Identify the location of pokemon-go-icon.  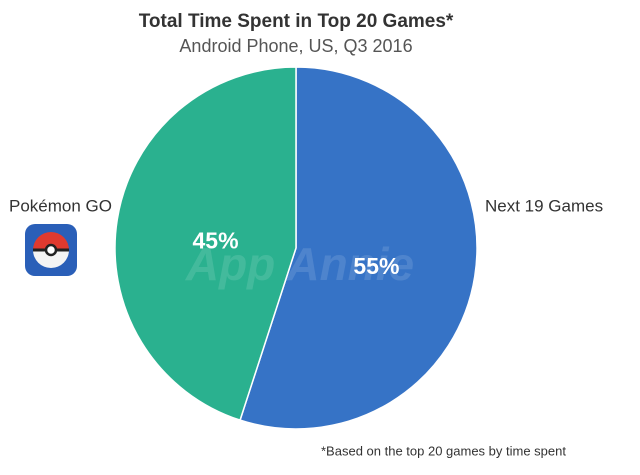
(51, 250).